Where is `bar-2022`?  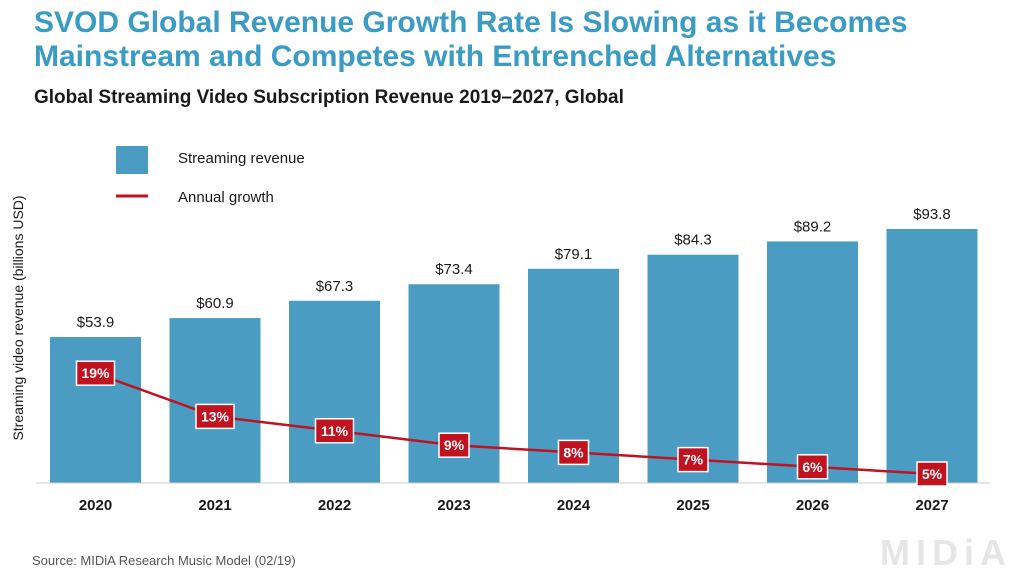 bar-2022 is located at coordinates (334, 391).